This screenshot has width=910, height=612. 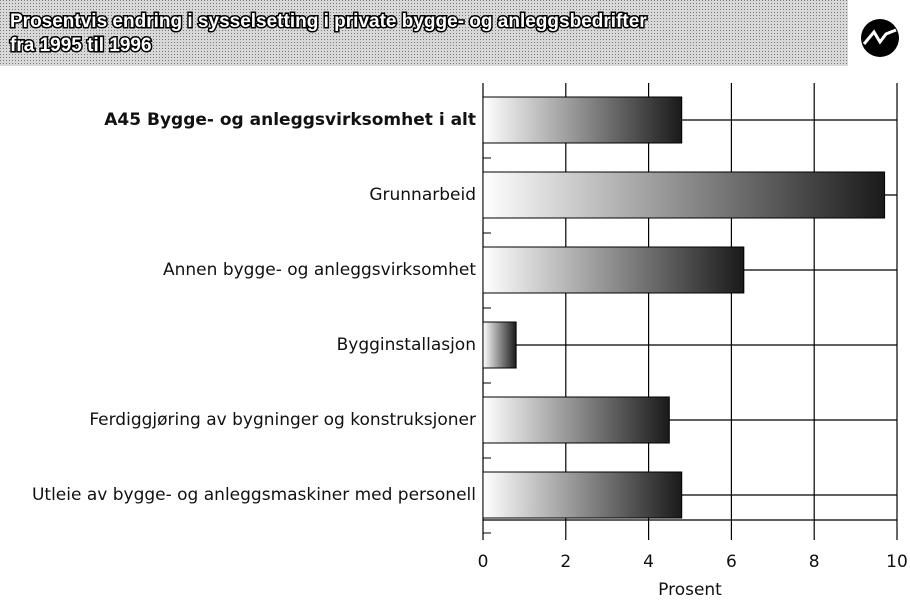 I want to click on x-tick-label: 6, so click(x=731, y=562).